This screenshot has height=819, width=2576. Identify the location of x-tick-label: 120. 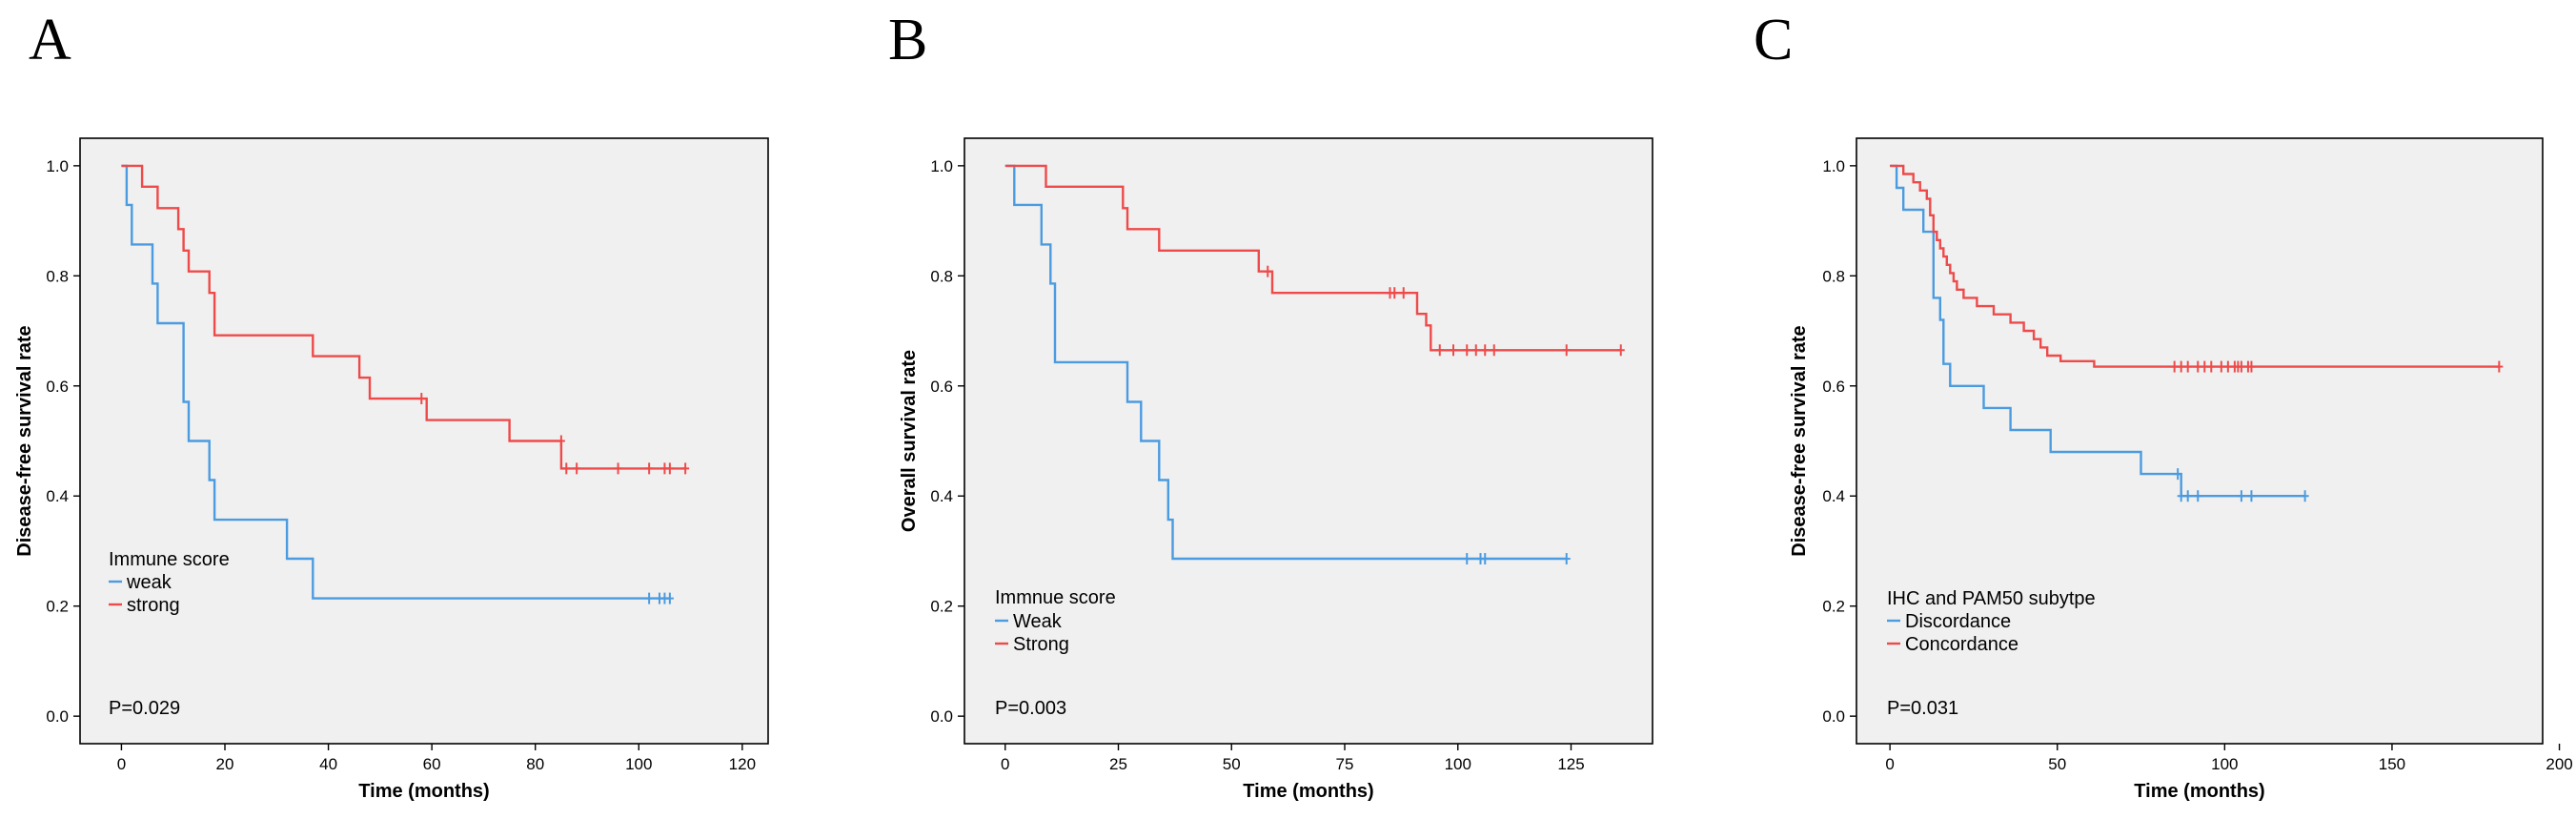
(743, 764).